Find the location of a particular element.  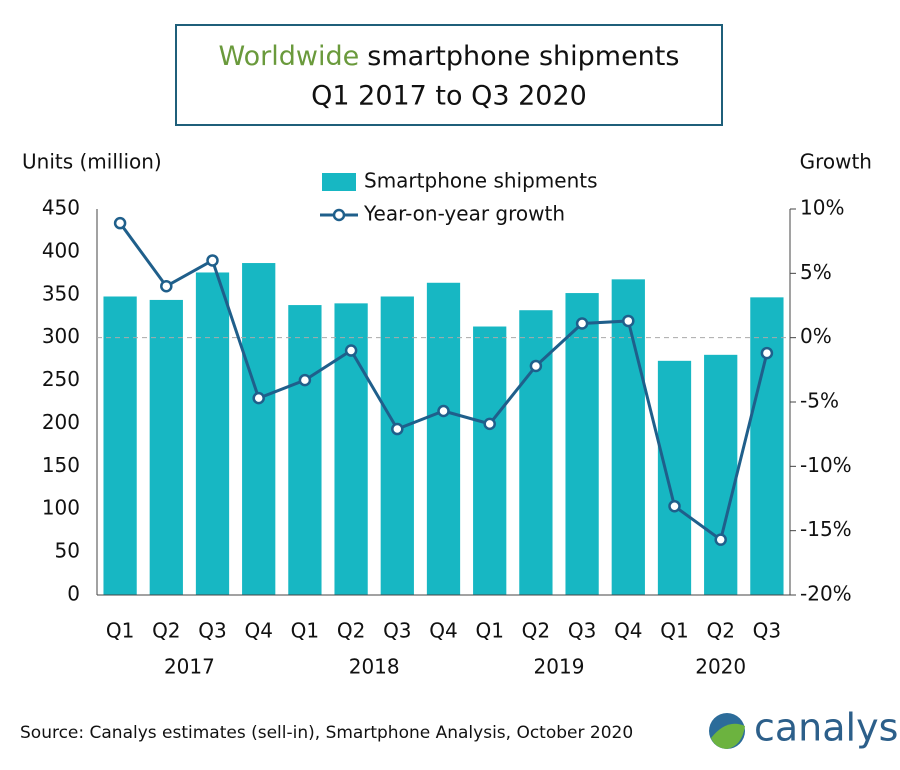

y-tick-label: 150 is located at coordinates (61, 465).